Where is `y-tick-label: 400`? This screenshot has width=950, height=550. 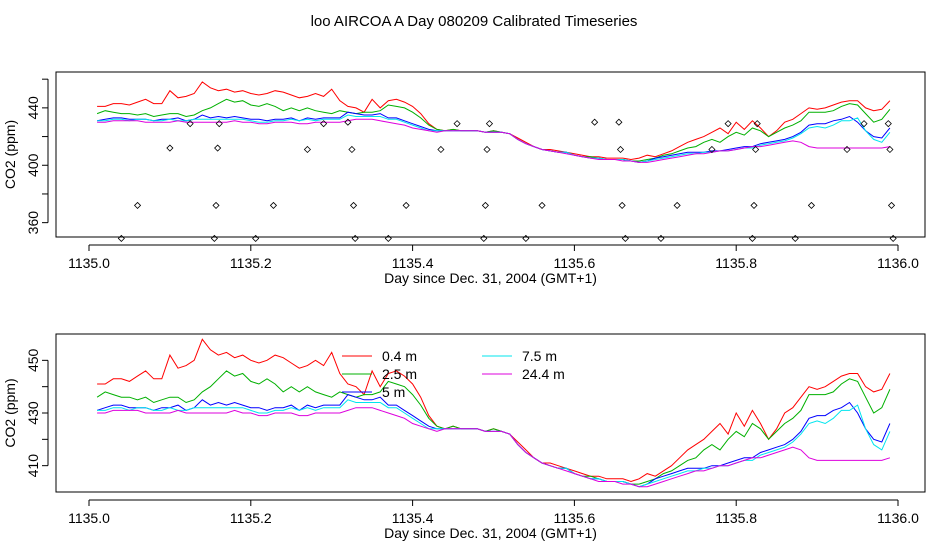
y-tick-label: 400 is located at coordinates (33, 165).